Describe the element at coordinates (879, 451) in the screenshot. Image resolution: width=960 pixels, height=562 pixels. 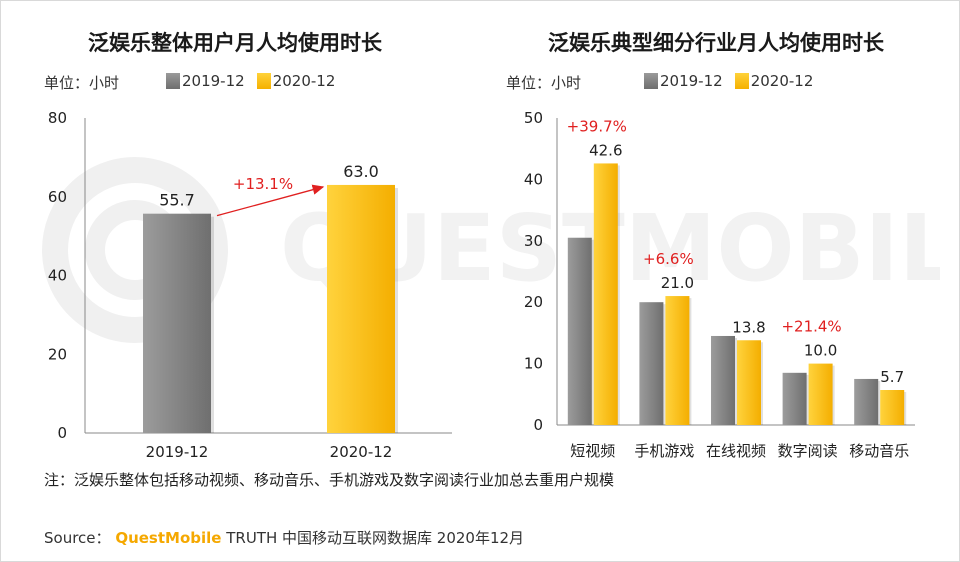
I see `x-tick-label: 移动音乐` at that location.